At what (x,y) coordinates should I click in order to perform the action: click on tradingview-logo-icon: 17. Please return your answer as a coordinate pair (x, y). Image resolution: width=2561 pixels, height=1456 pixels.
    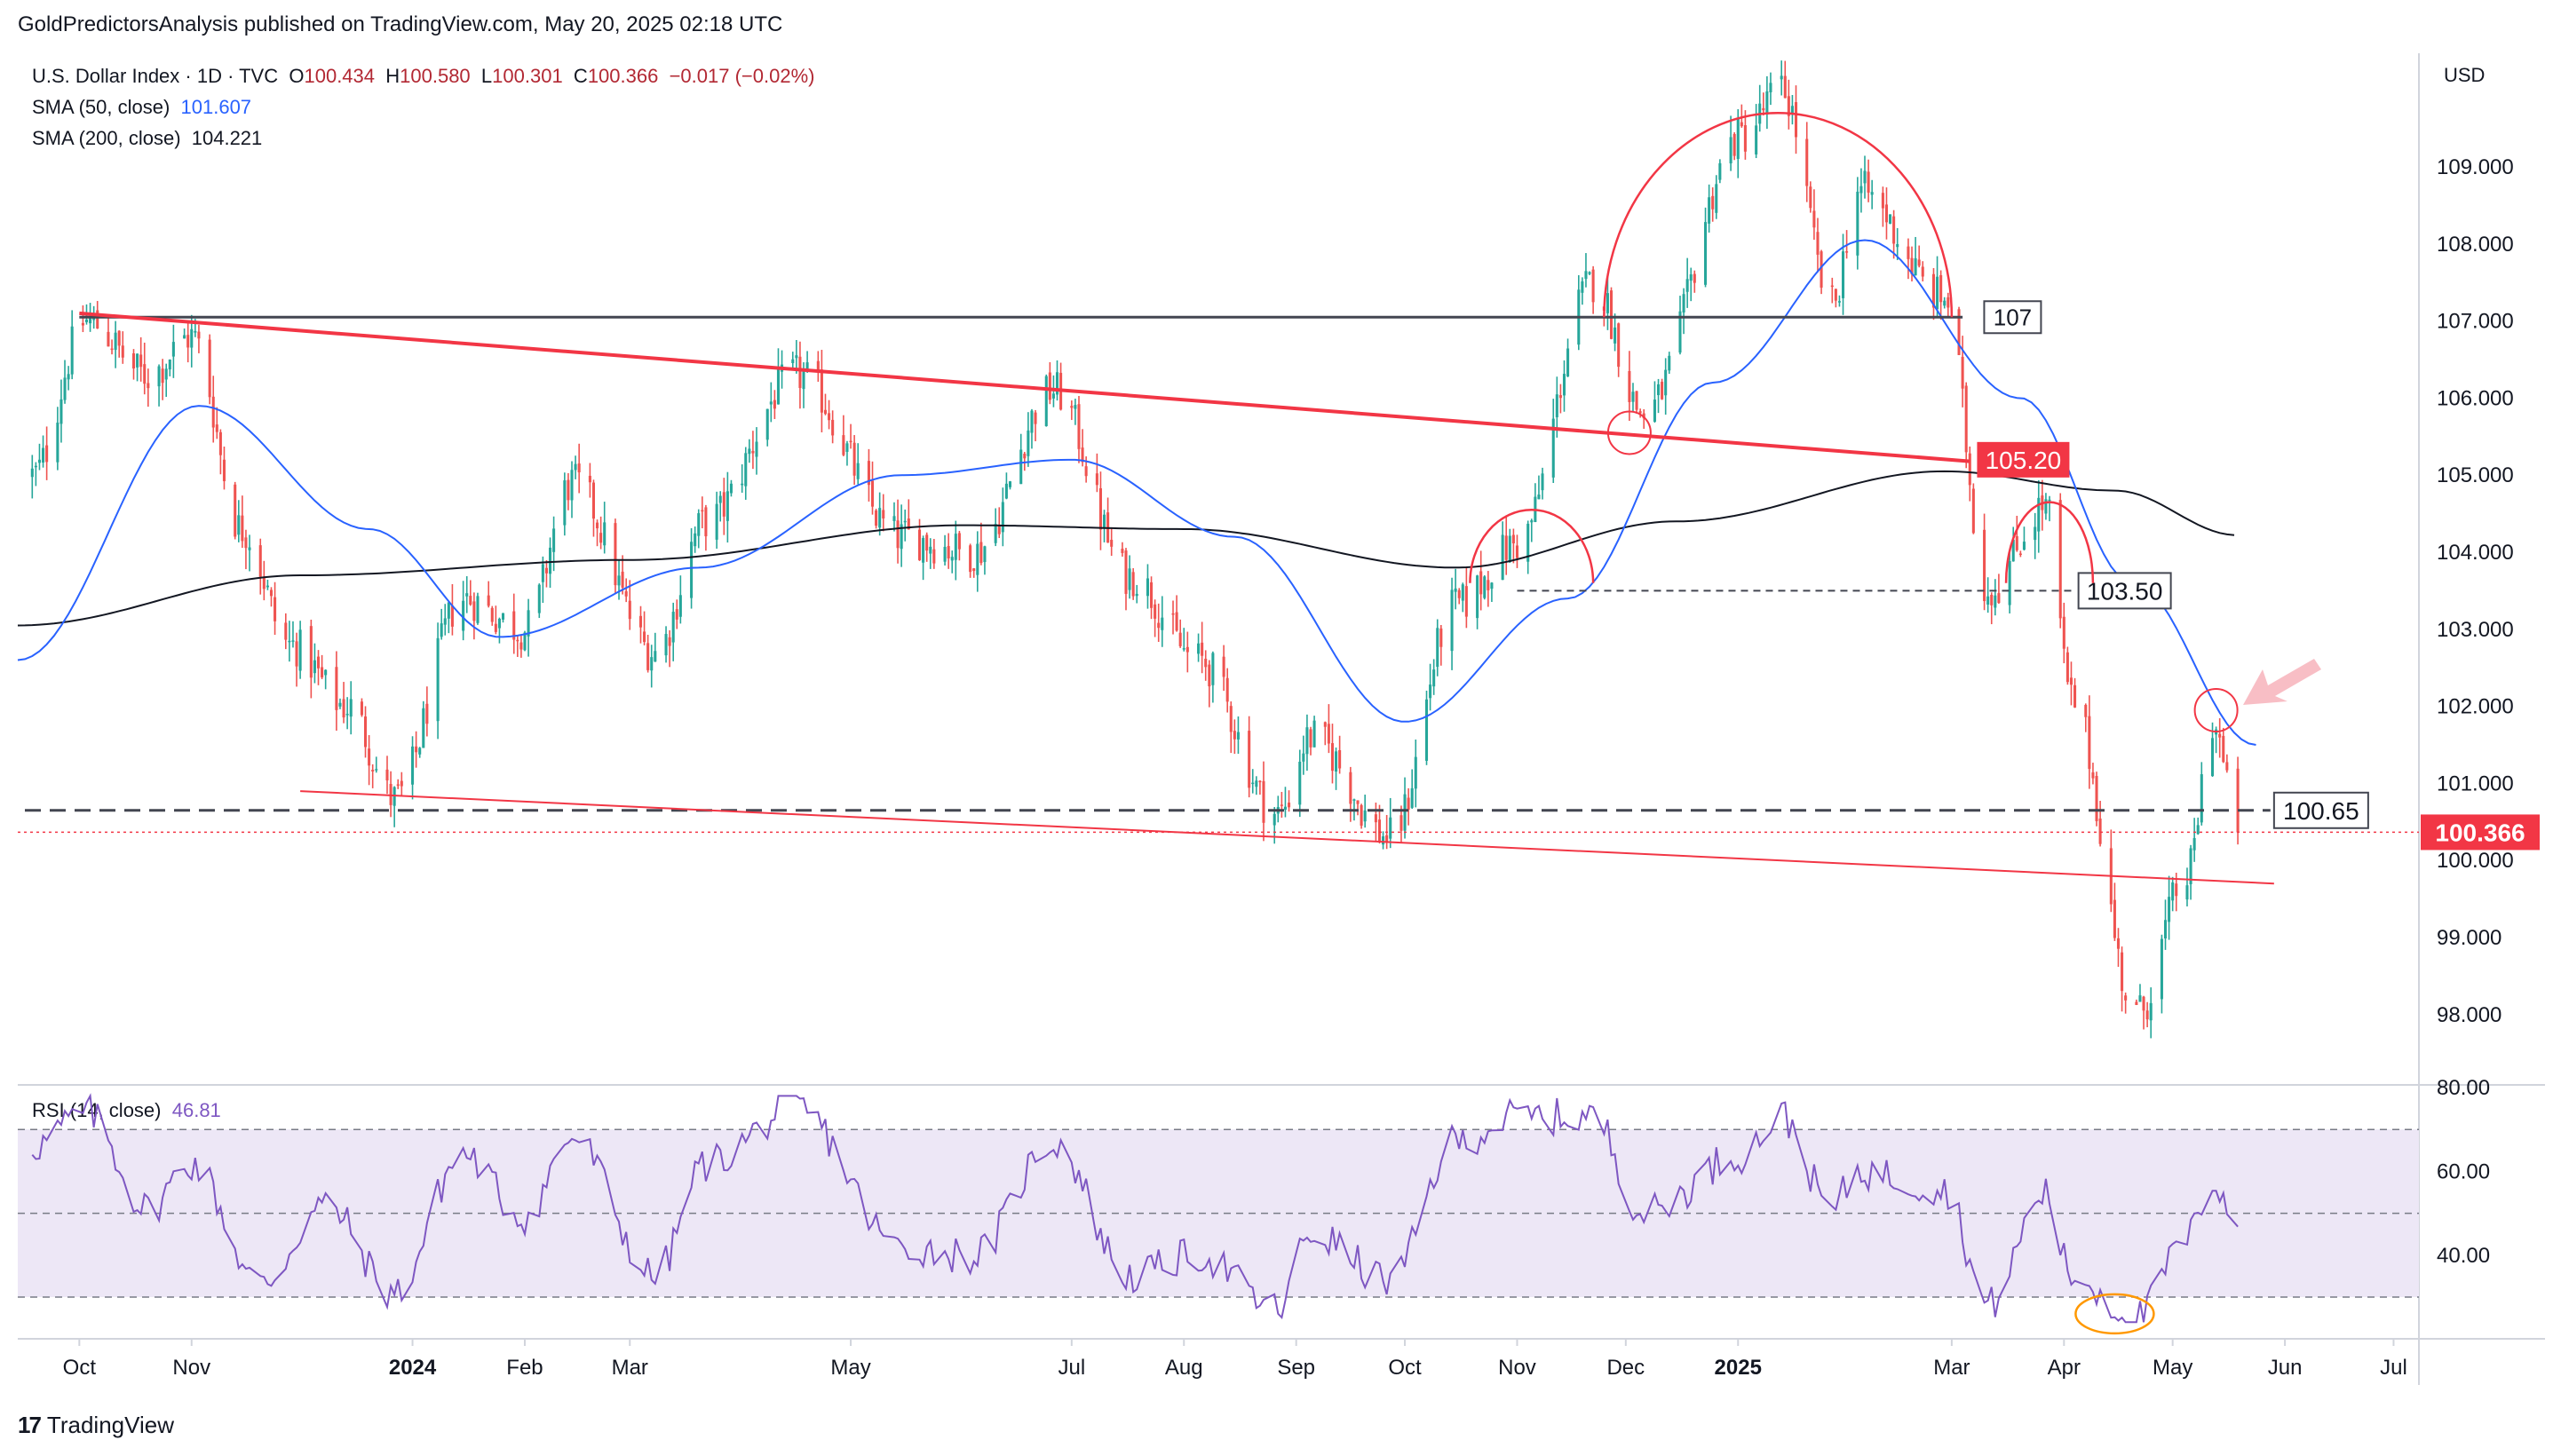
    Looking at the image, I should click on (30, 1425).